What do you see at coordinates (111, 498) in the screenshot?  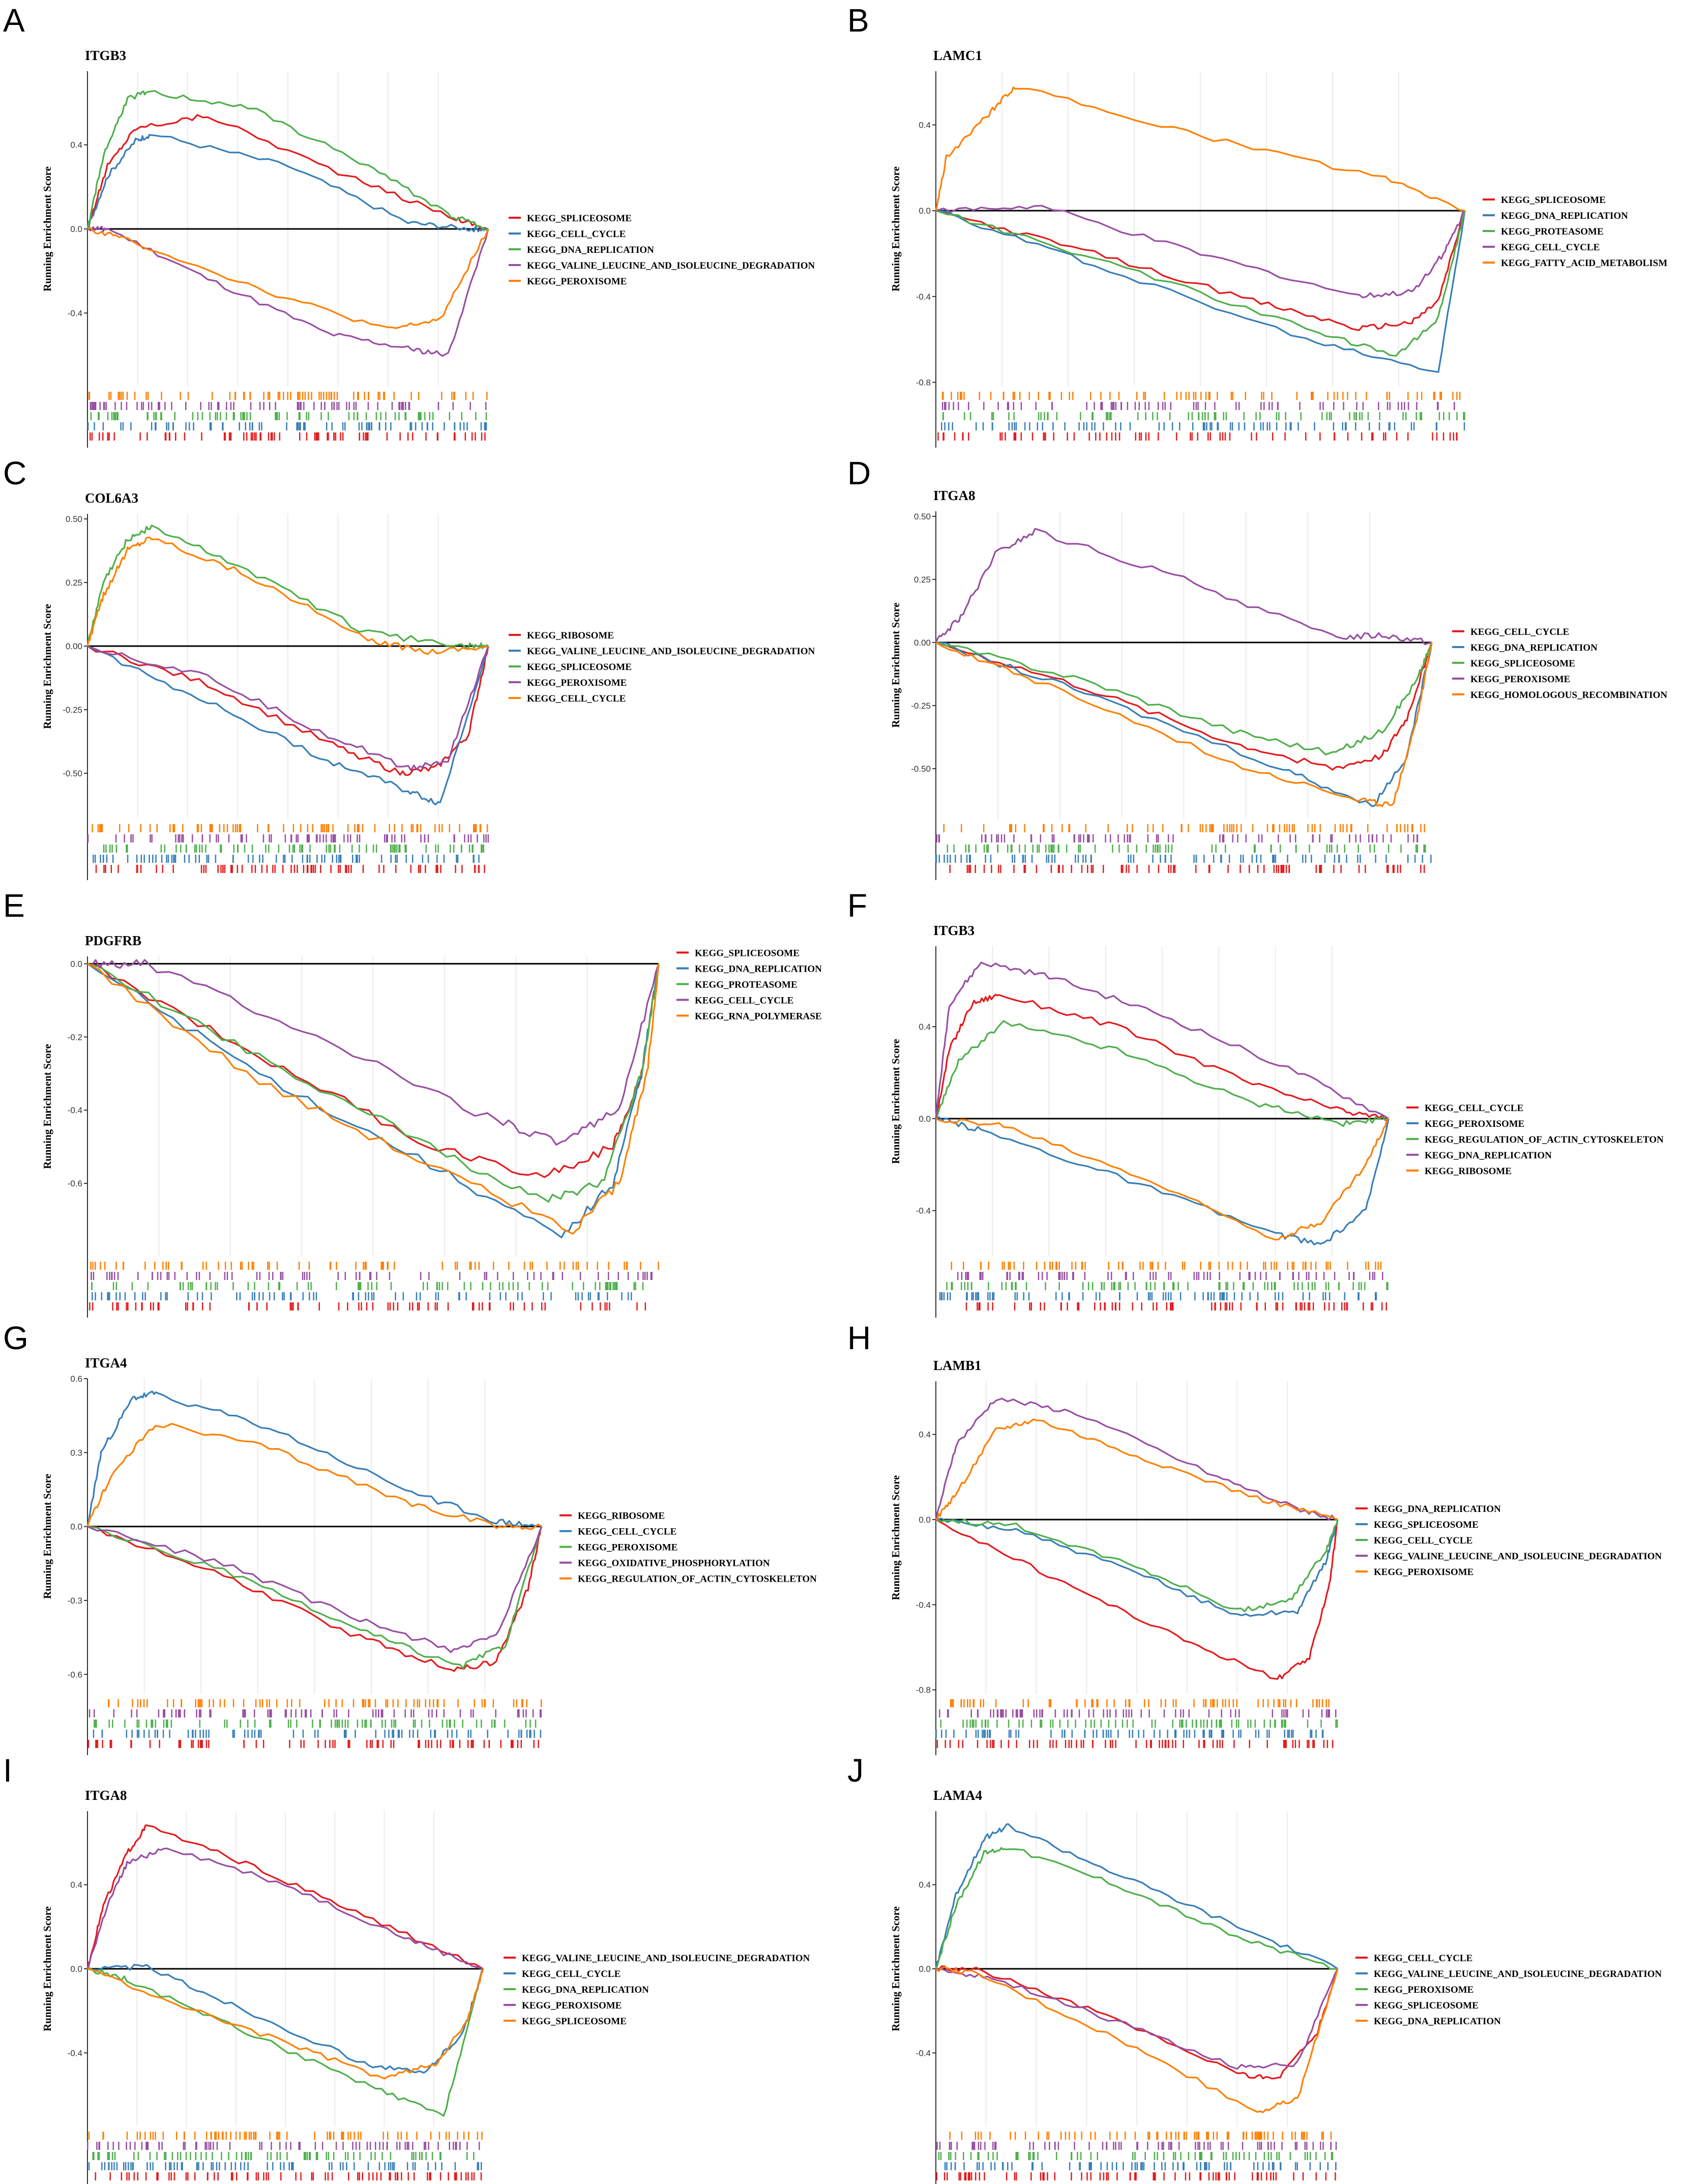 I see `gene-title: COL6A3` at bounding box center [111, 498].